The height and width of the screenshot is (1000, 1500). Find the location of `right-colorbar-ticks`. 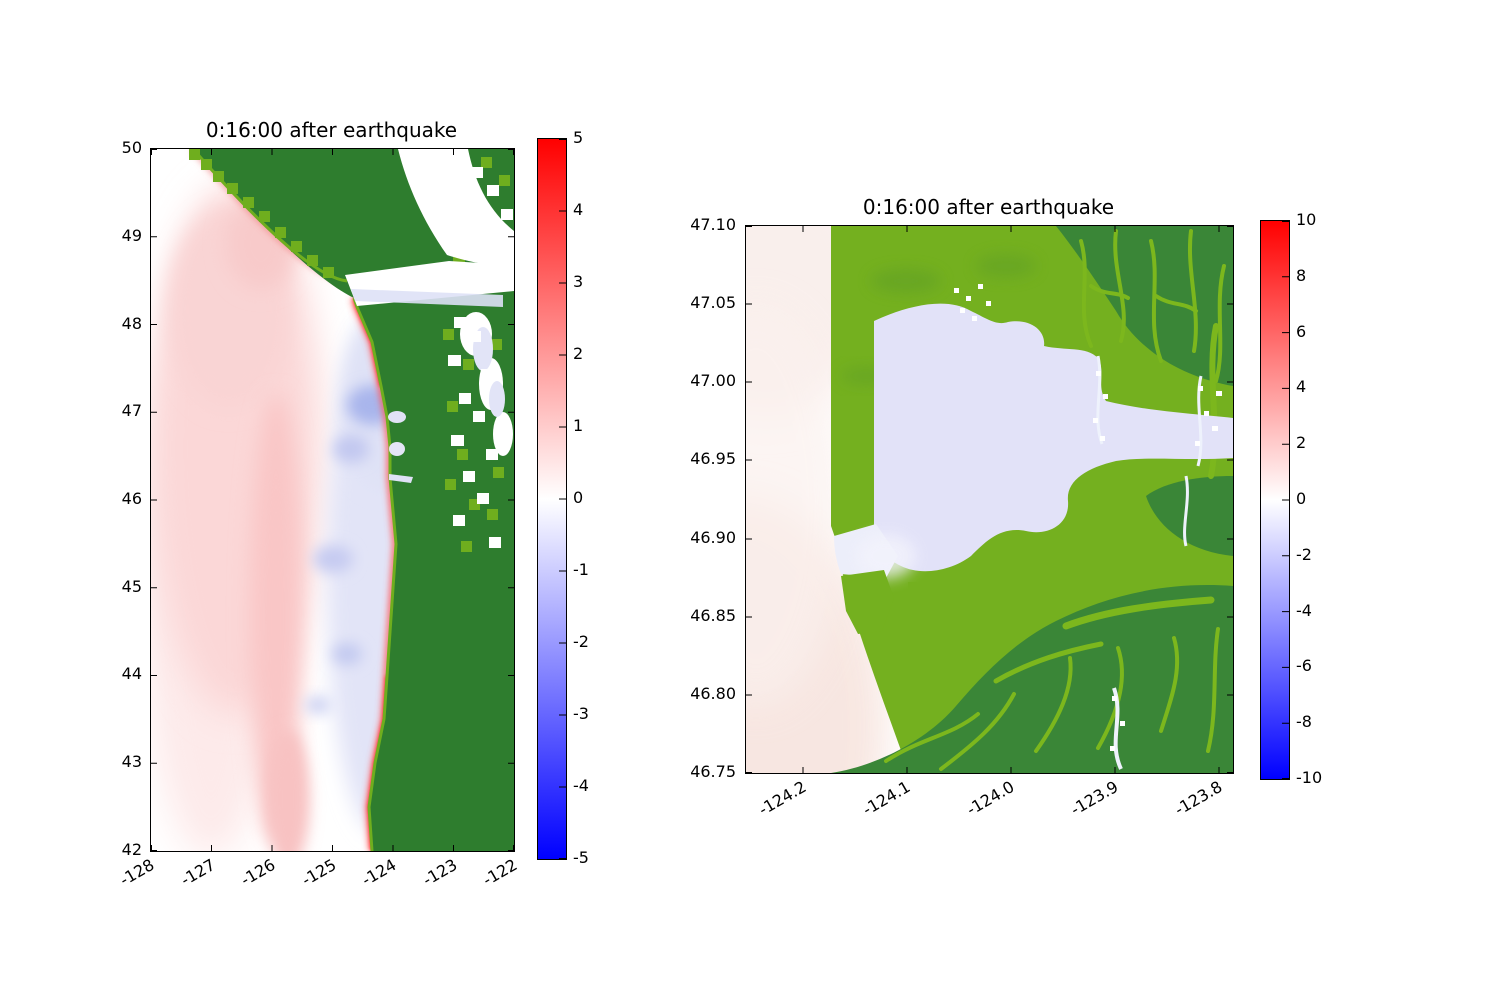

right-colorbar-ticks is located at coordinates (1285, 500).